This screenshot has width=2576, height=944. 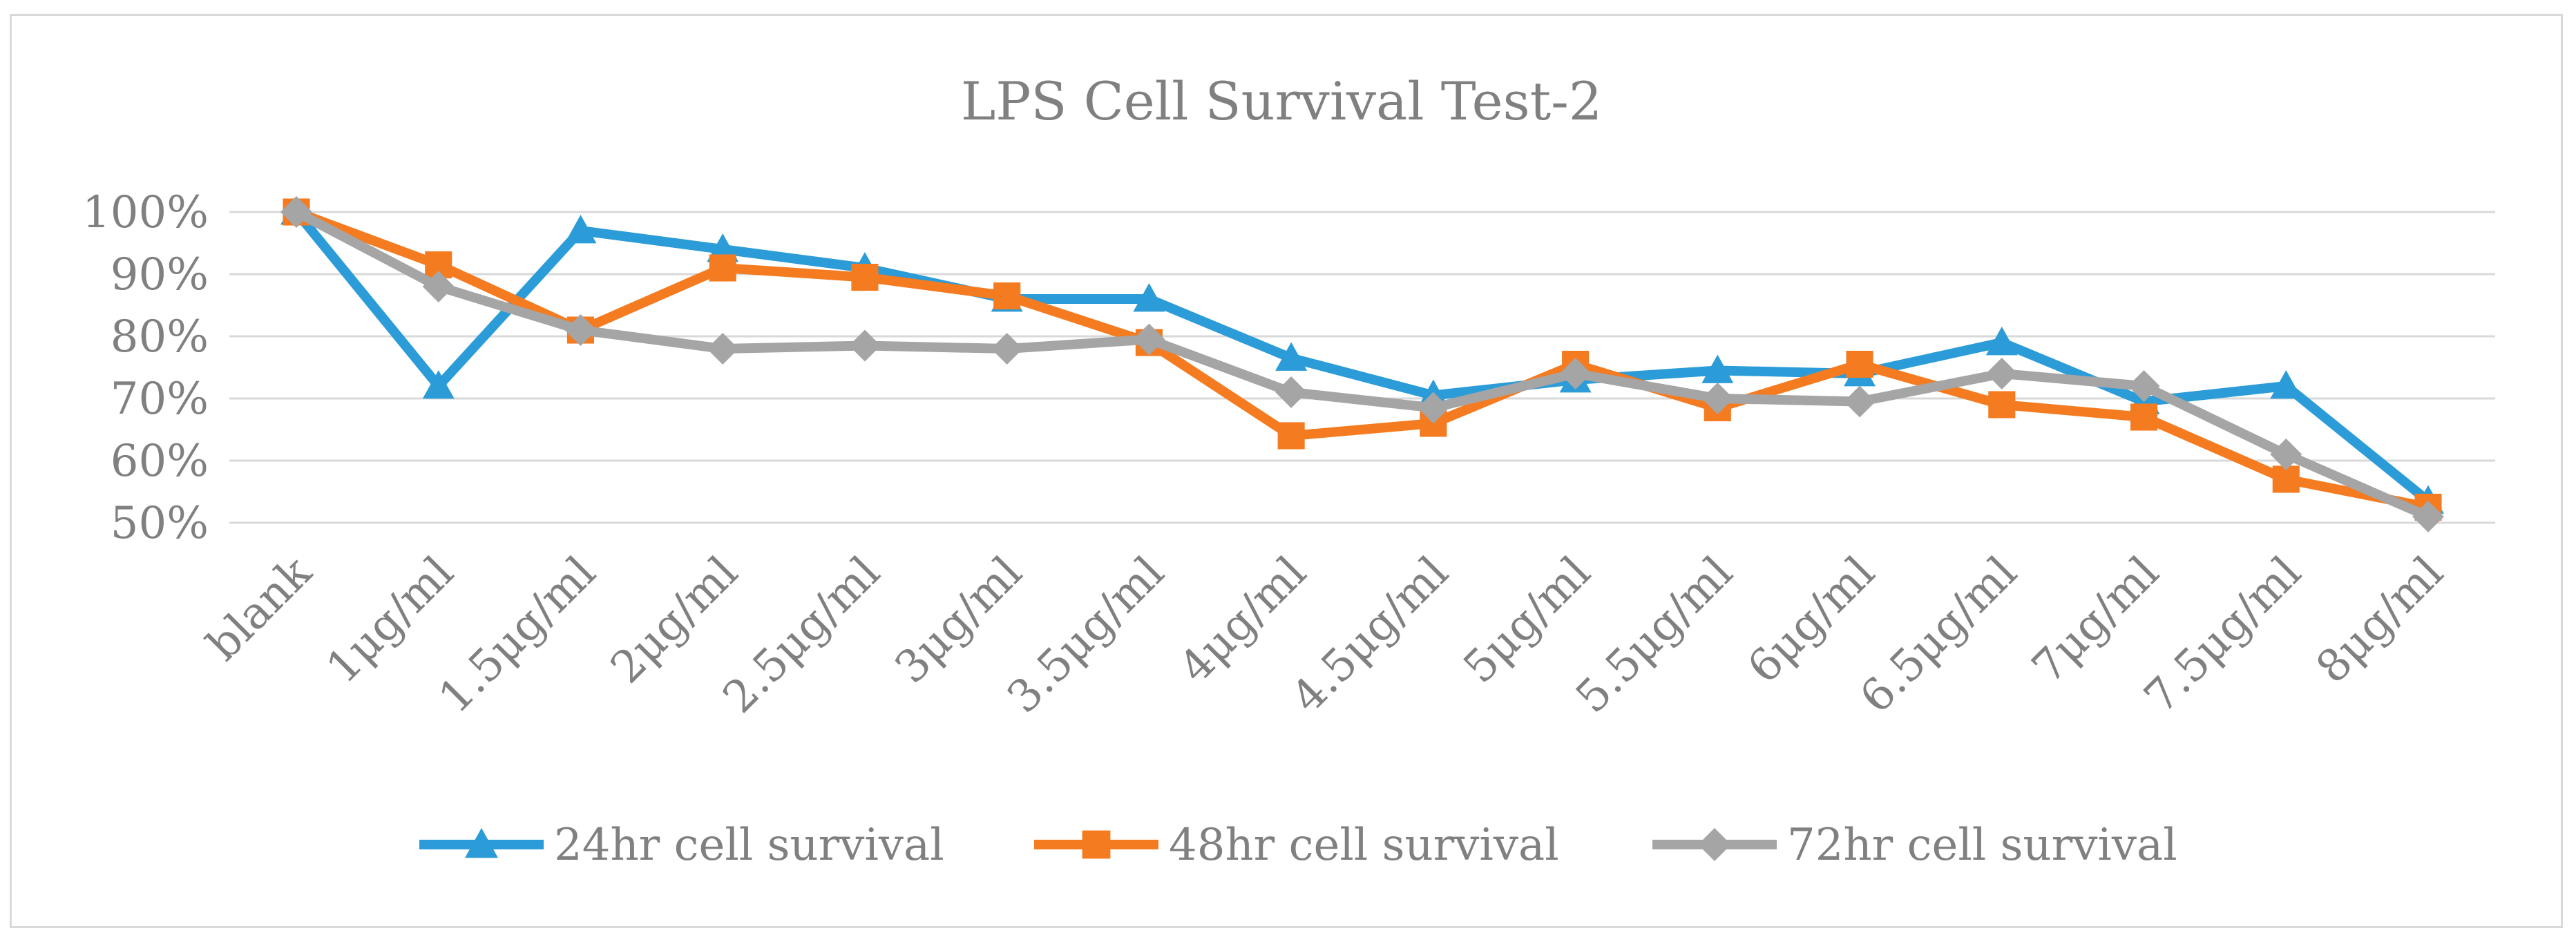 I want to click on chart-title: LPS Cell Survival Test-2, so click(x=1281, y=101).